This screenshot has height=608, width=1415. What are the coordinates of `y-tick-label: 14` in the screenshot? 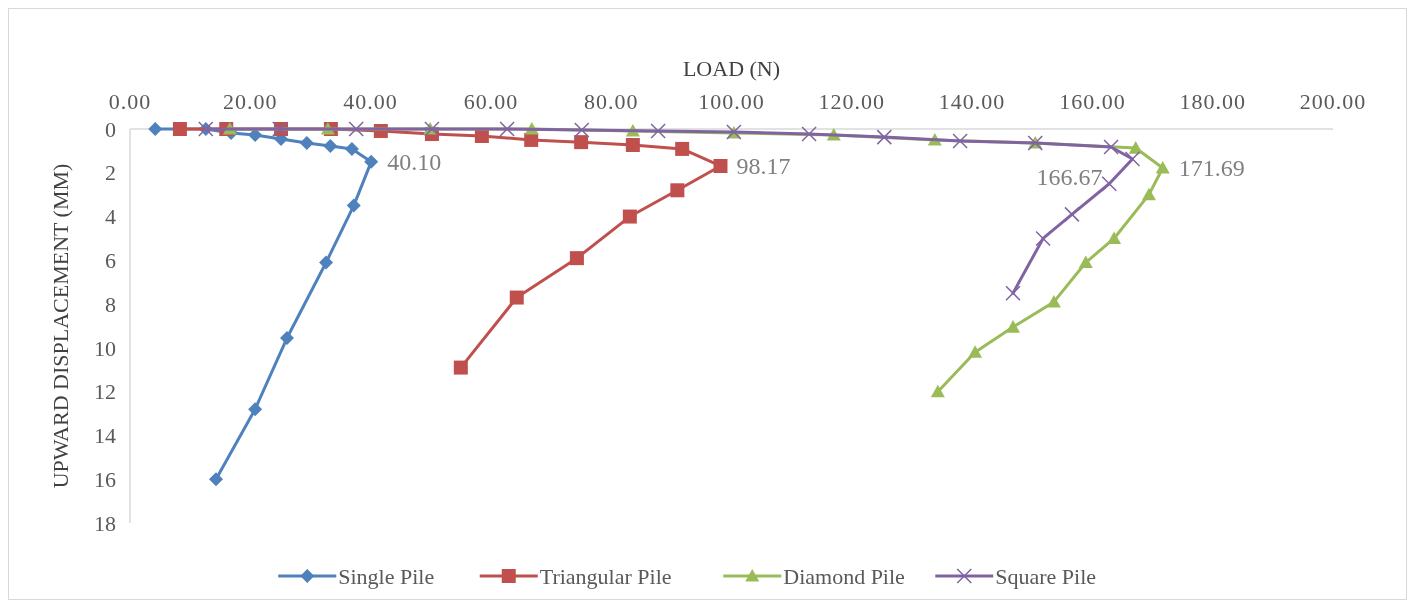 It's located at (105, 436).